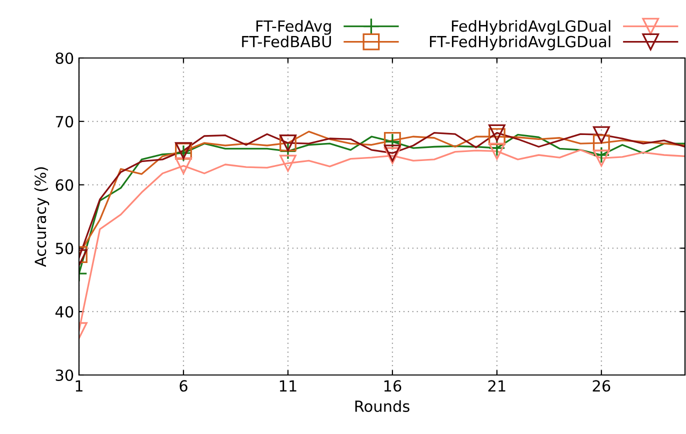  Describe the element at coordinates (382, 406) in the screenshot. I see `x-axis-title: Rounds` at that location.